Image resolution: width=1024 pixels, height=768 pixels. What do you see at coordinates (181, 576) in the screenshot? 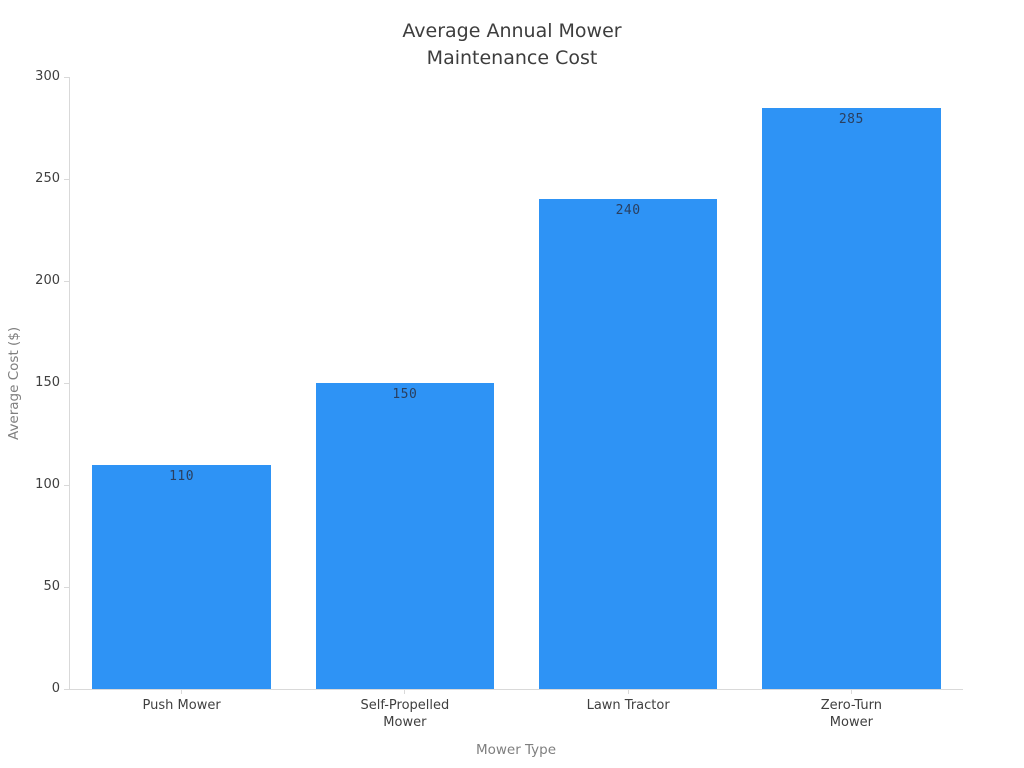
I see `bar: 110` at bounding box center [181, 576].